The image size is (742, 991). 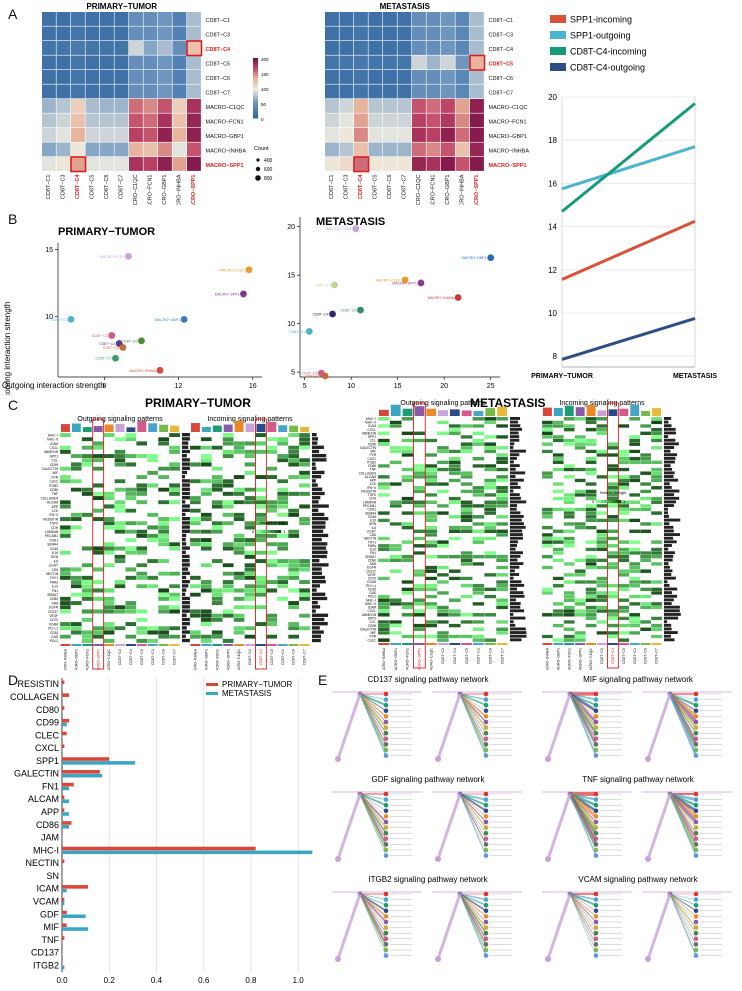 I want to click on bar-primary, so click(x=64, y=733).